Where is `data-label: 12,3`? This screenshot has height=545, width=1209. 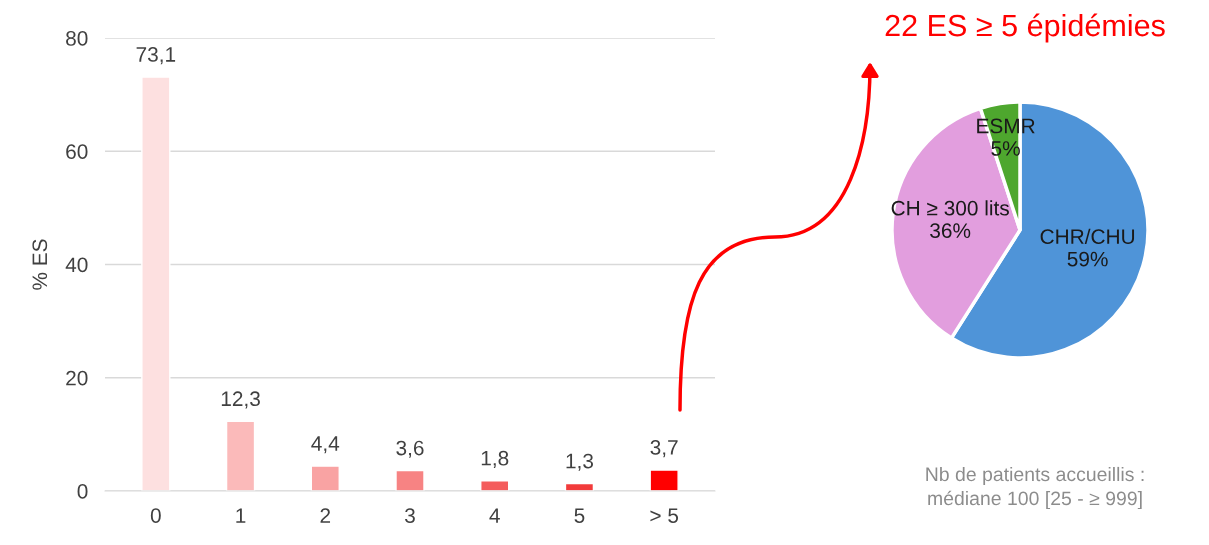 data-label: 12,3 is located at coordinates (240, 400).